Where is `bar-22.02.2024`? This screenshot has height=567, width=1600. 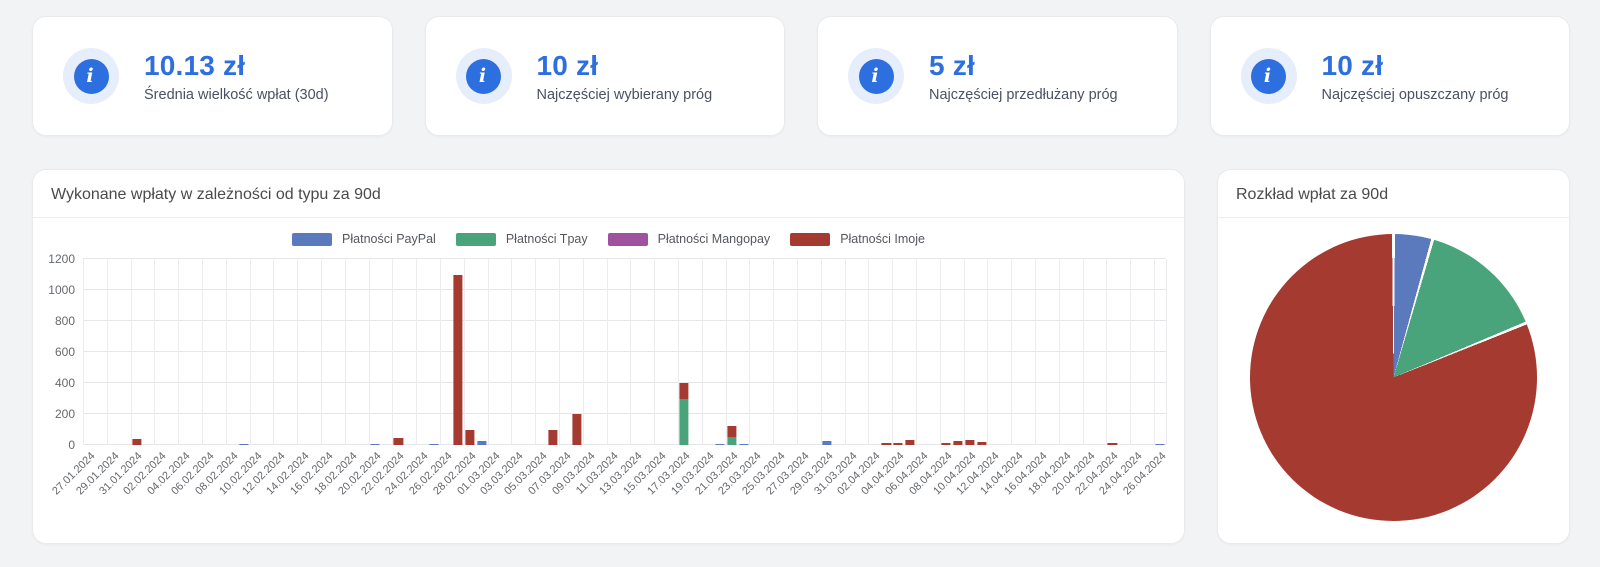 bar-22.02.2024 is located at coordinates (398, 352).